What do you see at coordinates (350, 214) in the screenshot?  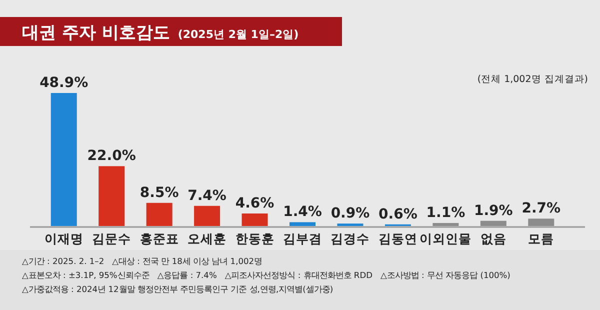 I see `data-label: 0.9%` at bounding box center [350, 214].